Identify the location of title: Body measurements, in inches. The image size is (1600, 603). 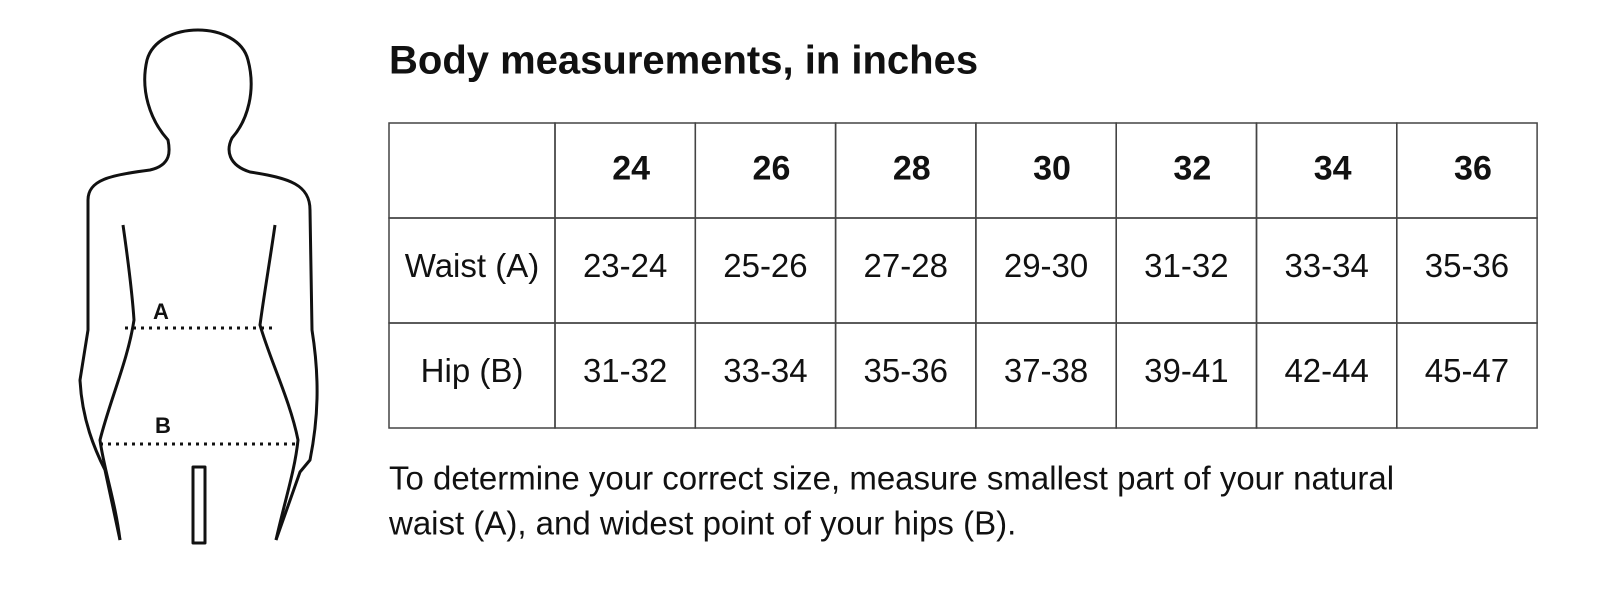
(683, 61).